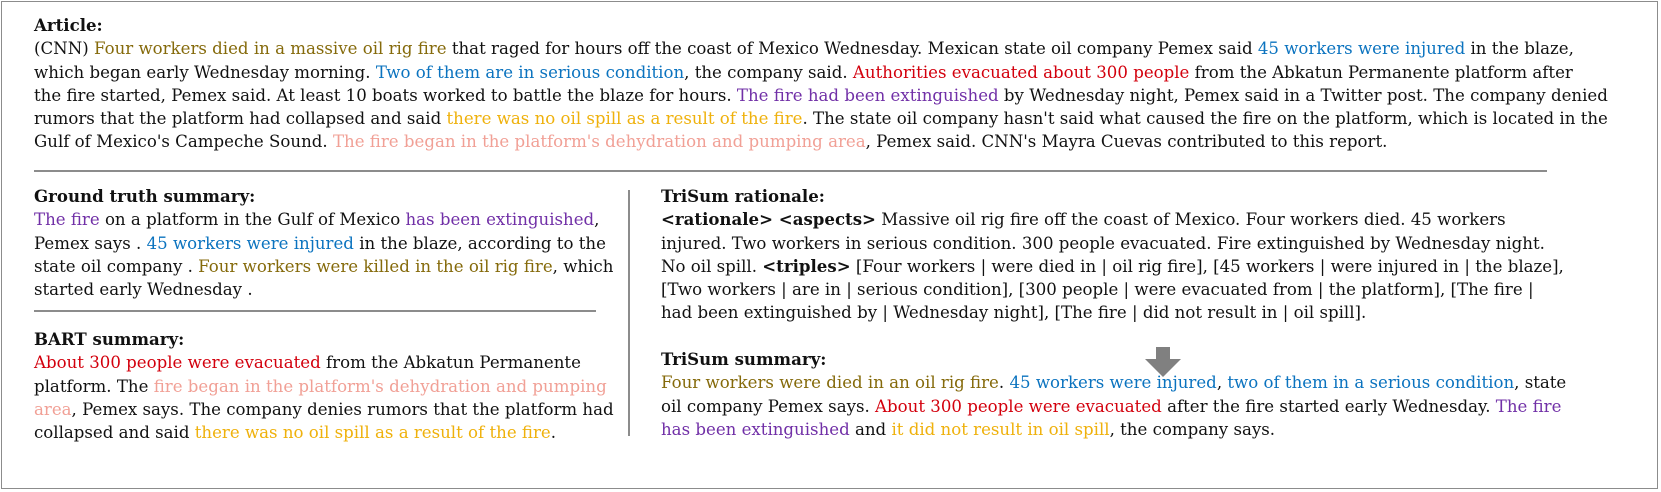 The image size is (1661, 492). I want to click on highlighted-span: area, so click(53, 409).